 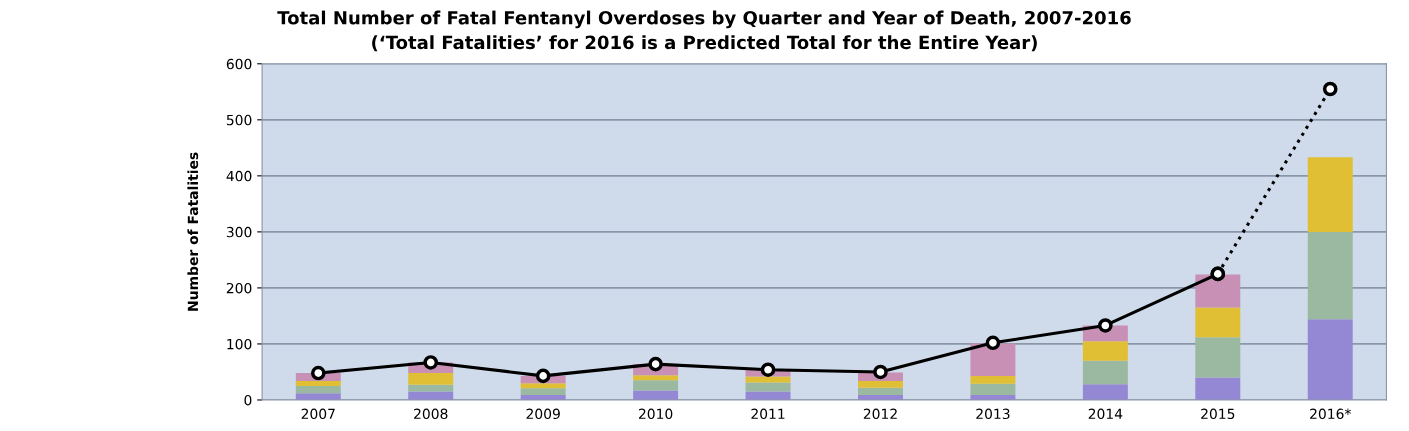 I want to click on x-tick-label: 2011, so click(x=768, y=414).